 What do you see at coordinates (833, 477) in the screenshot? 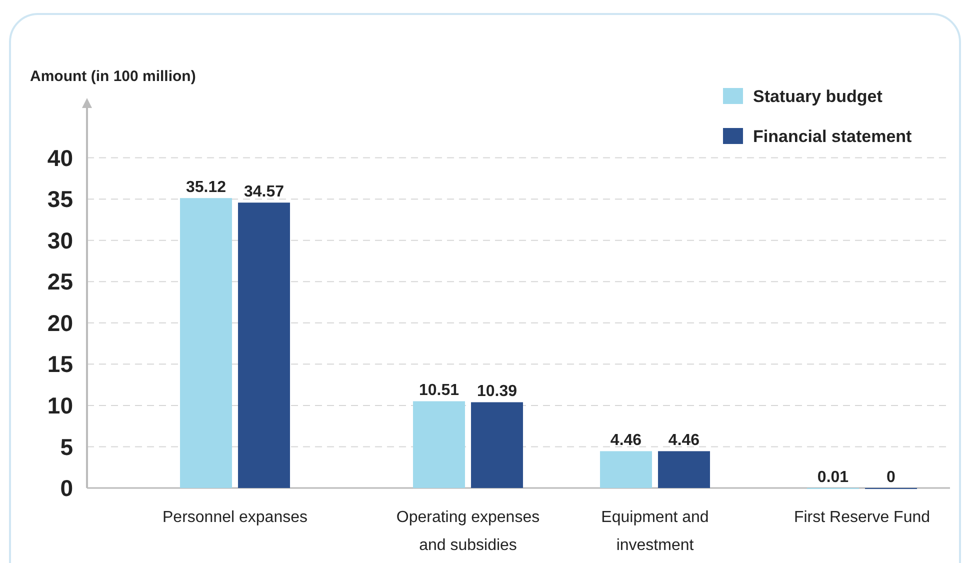
I see `data-label: 0.01` at bounding box center [833, 477].